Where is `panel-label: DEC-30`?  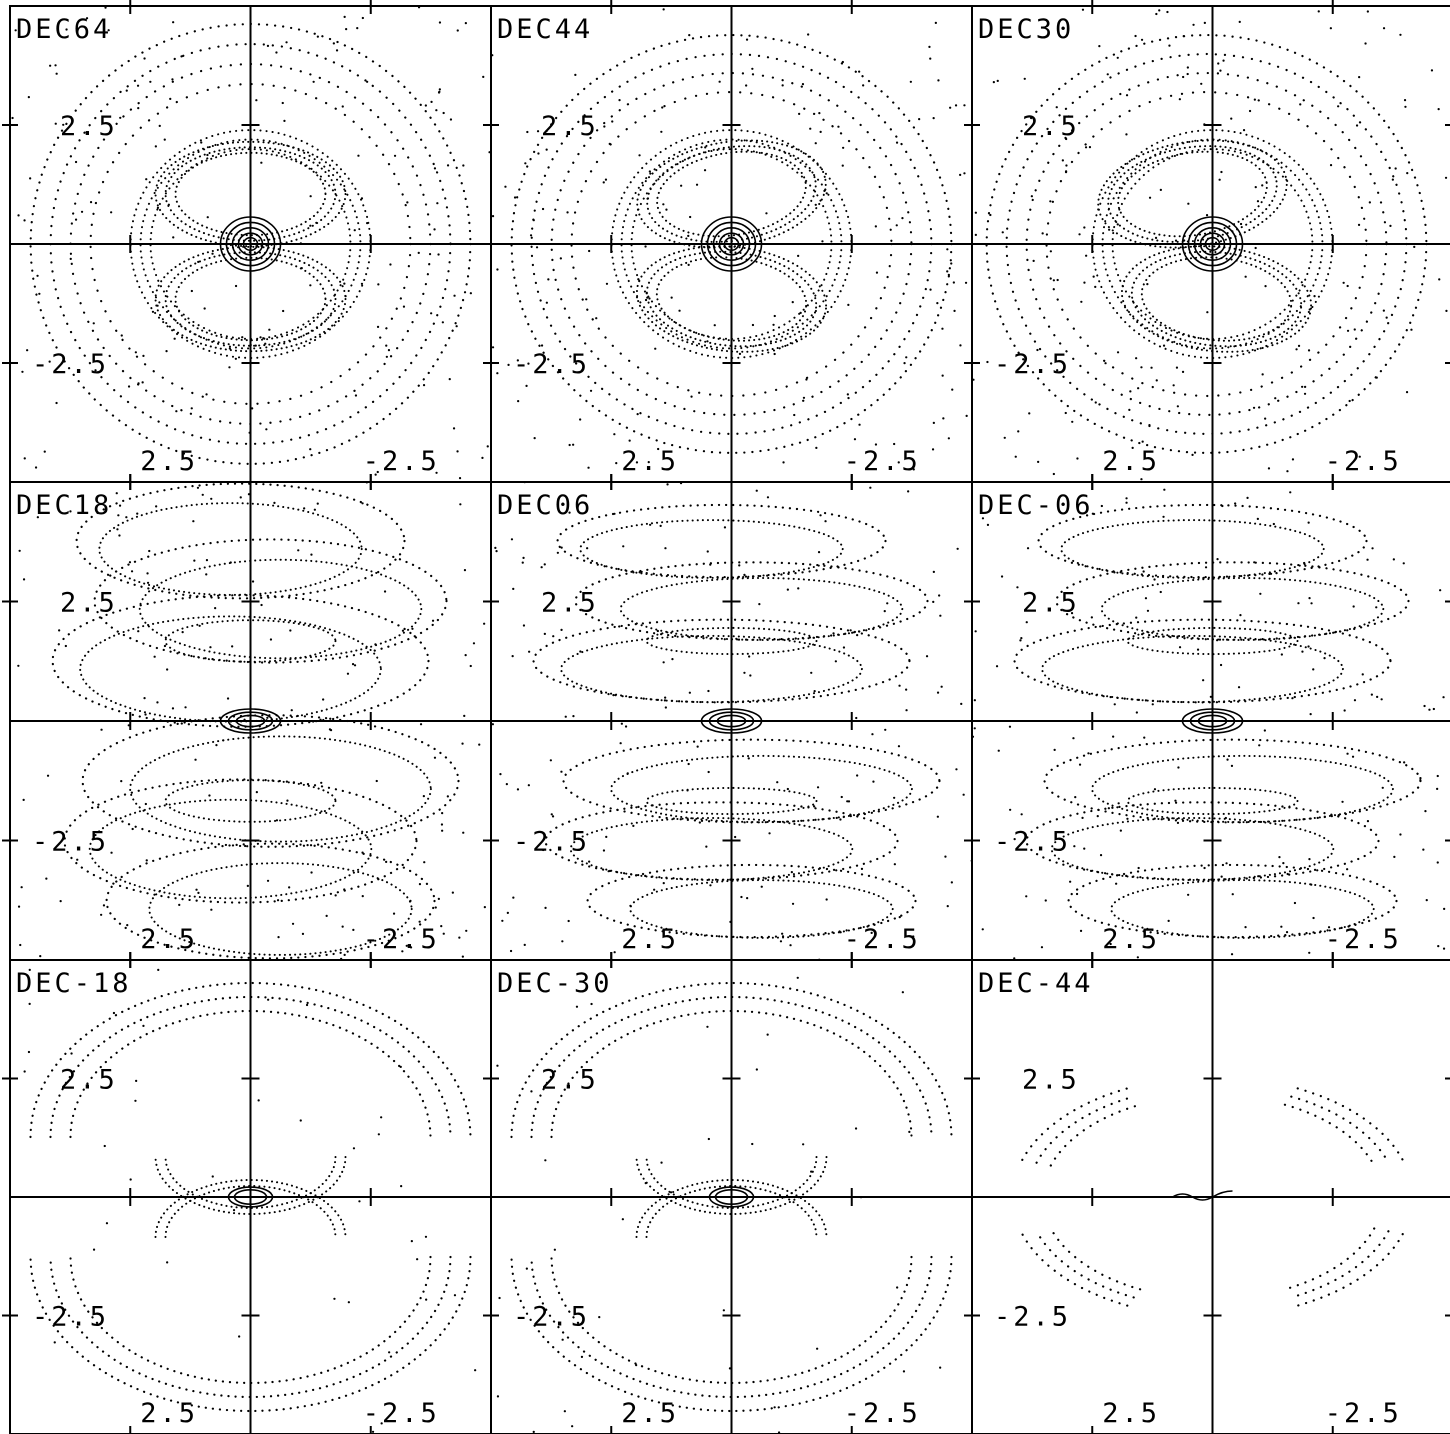 panel-label: DEC-30 is located at coordinates (555, 983).